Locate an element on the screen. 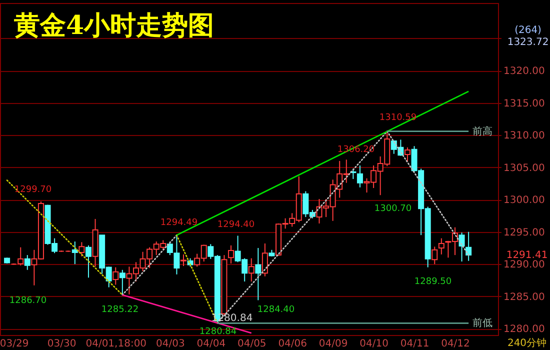  y-tick-label: 1290.00 is located at coordinates (524, 265).